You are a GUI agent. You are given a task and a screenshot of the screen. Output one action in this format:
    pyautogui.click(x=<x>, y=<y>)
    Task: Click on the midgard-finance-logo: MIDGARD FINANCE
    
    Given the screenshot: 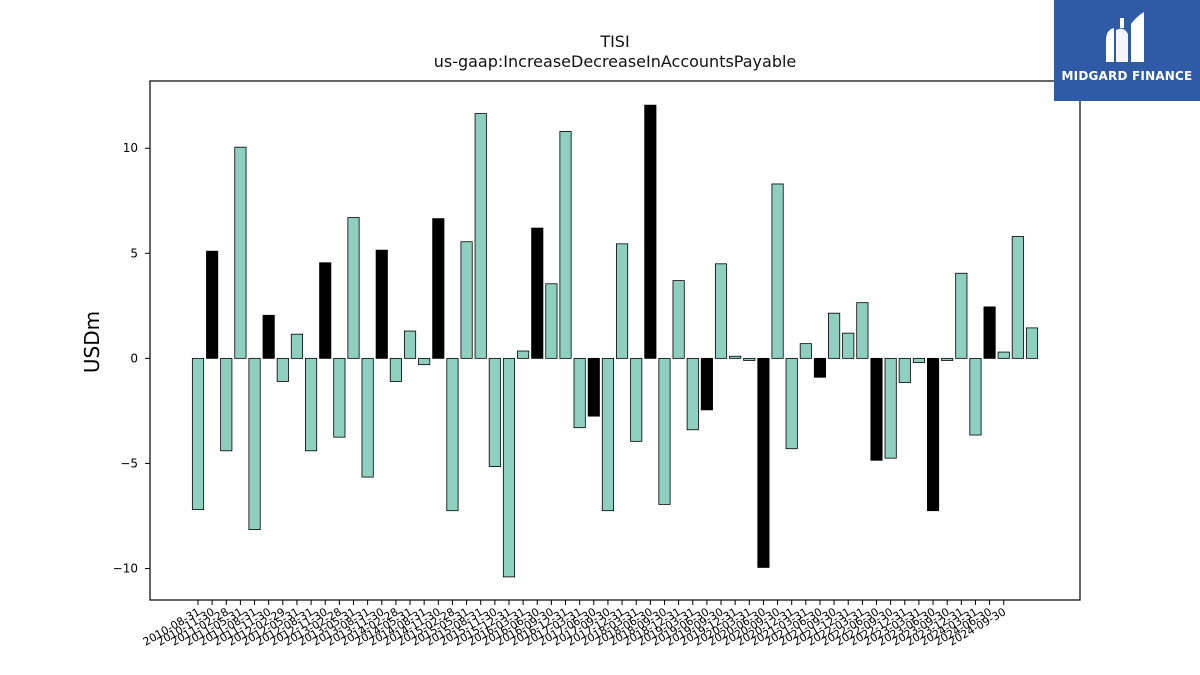 What is the action you would take?
    pyautogui.click(x=1127, y=50)
    